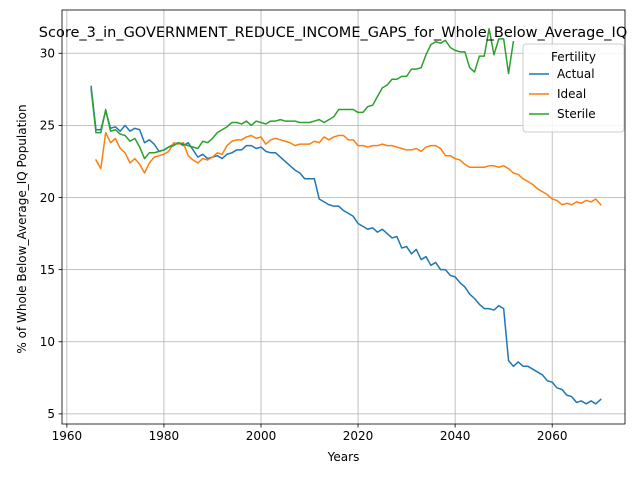 The height and width of the screenshot is (480, 640). I want to click on x-tick-label: 1980, so click(164, 436).